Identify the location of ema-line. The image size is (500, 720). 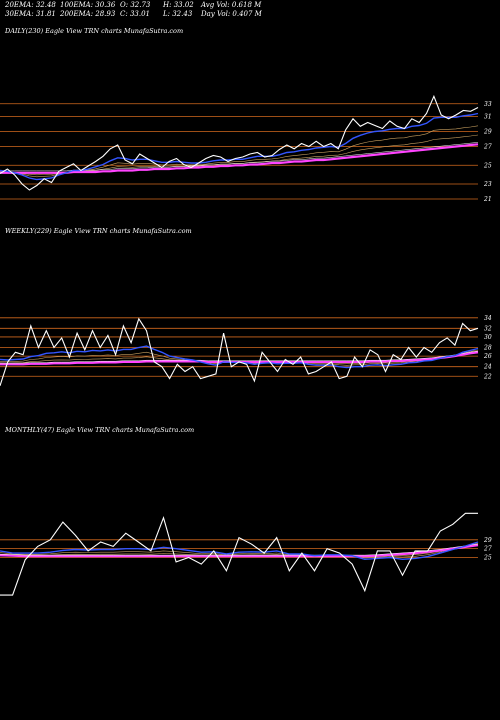
(239, 551).